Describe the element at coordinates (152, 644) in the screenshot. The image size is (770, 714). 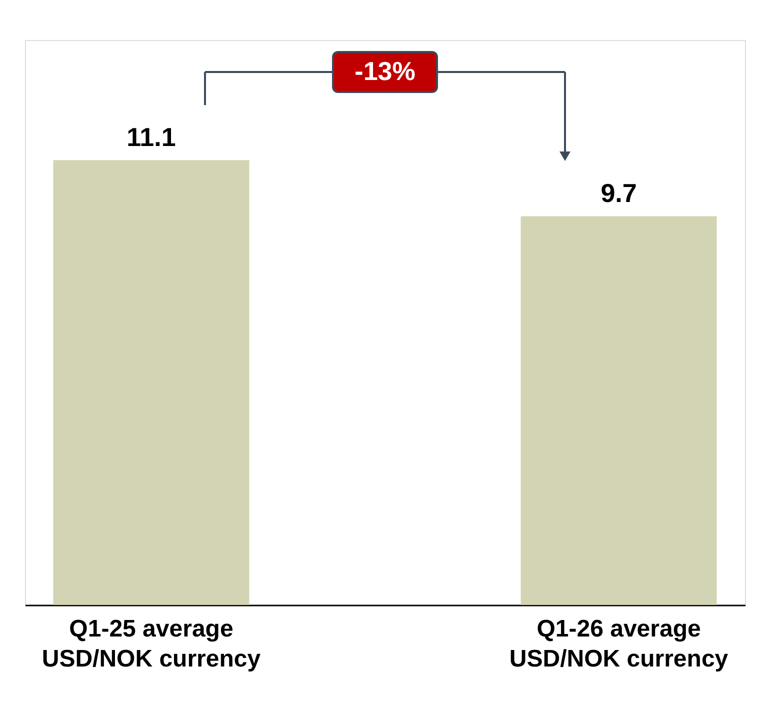
I see `x-tick-label: Q1-25 average USD/NOK currency` at that location.